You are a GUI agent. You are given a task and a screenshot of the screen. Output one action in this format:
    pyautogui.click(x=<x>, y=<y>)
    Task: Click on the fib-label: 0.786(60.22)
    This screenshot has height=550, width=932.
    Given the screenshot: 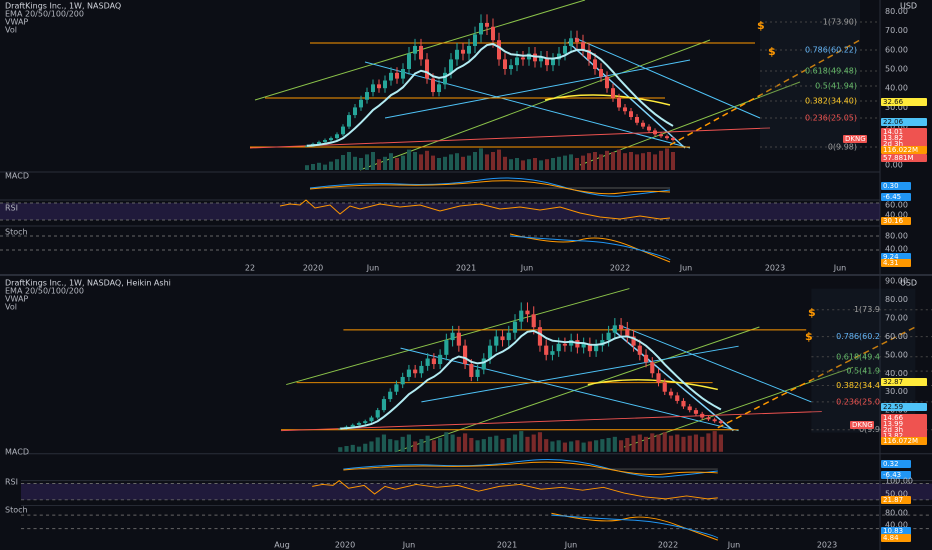 What is the action you would take?
    pyautogui.click(x=831, y=50)
    